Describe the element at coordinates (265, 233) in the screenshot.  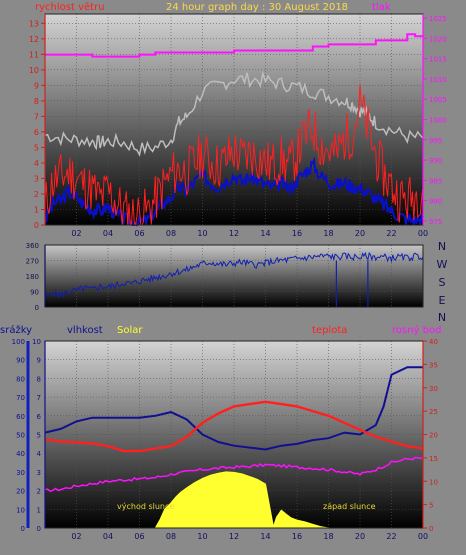
I see `x-tick-label: 14` at that location.